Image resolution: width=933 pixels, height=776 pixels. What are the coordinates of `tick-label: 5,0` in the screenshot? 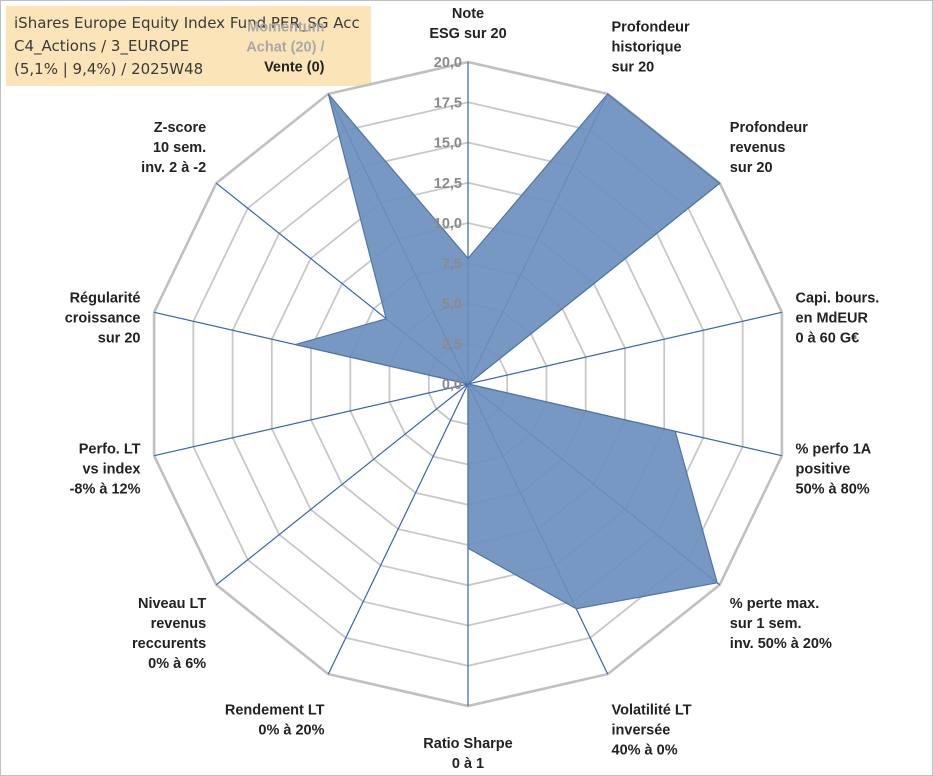 It's located at (452, 305).